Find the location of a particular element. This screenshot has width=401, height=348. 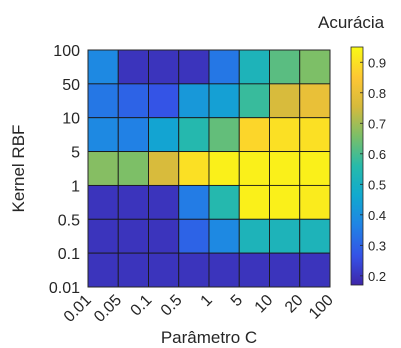

colorbar-tick-label: 0.2 is located at coordinates (377, 276).